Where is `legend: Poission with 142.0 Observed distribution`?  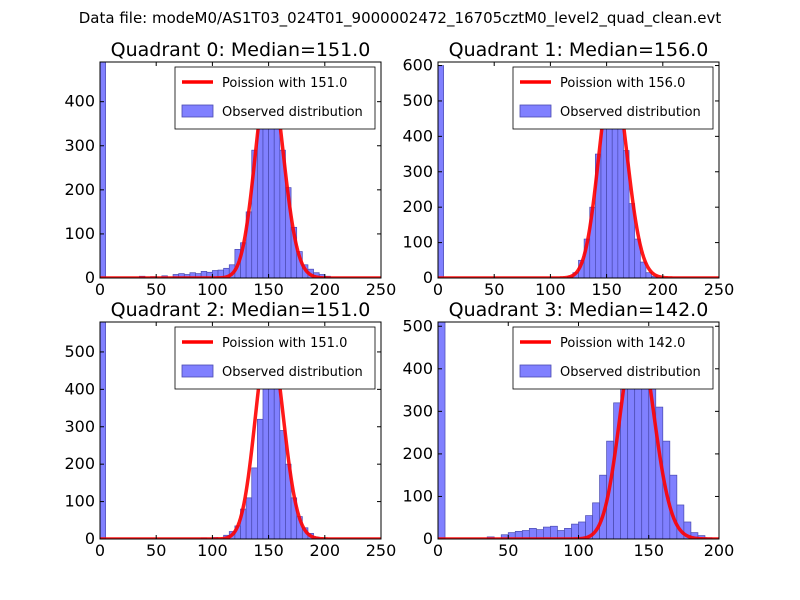
legend: Poission with 142.0 Observed distribution is located at coordinates (613, 358).